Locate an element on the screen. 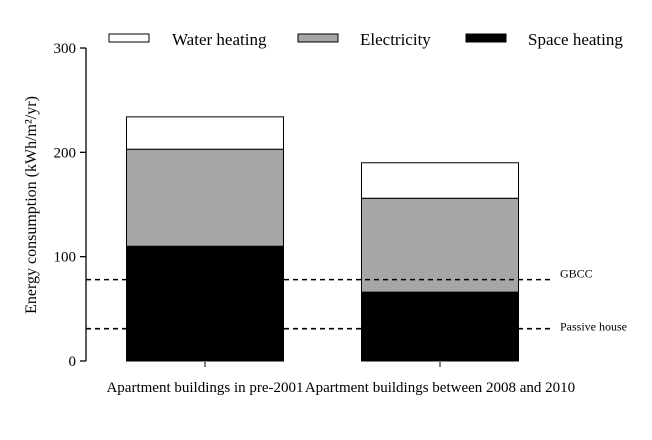 The image size is (652, 440). y-tick-label: 300 is located at coordinates (65, 49).